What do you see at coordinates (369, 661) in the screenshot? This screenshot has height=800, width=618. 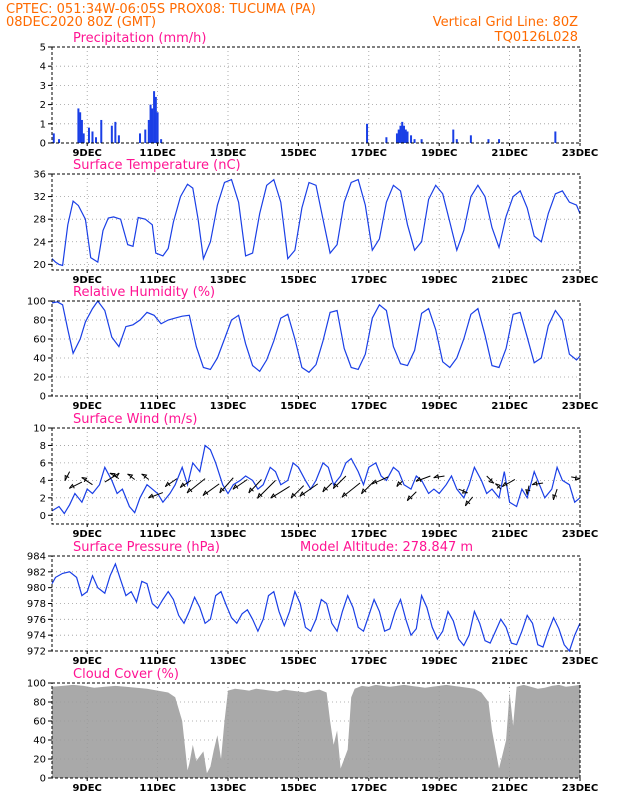 I see `pres-xtick-label: 17DEC` at bounding box center [369, 661].